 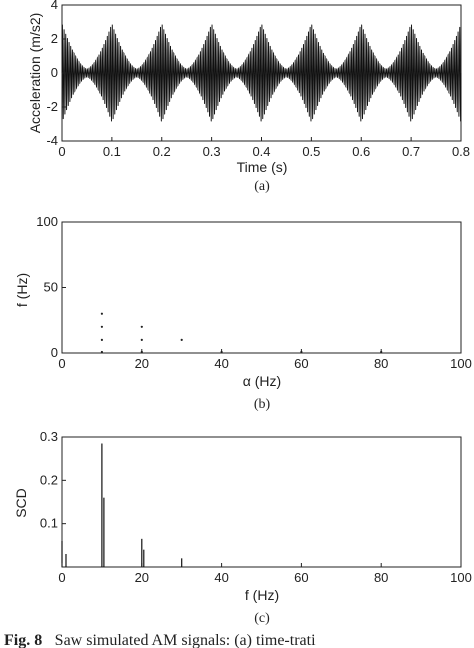 What do you see at coordinates (301, 577) in the screenshot?
I see `x-tick-label-c: 60` at bounding box center [301, 577].